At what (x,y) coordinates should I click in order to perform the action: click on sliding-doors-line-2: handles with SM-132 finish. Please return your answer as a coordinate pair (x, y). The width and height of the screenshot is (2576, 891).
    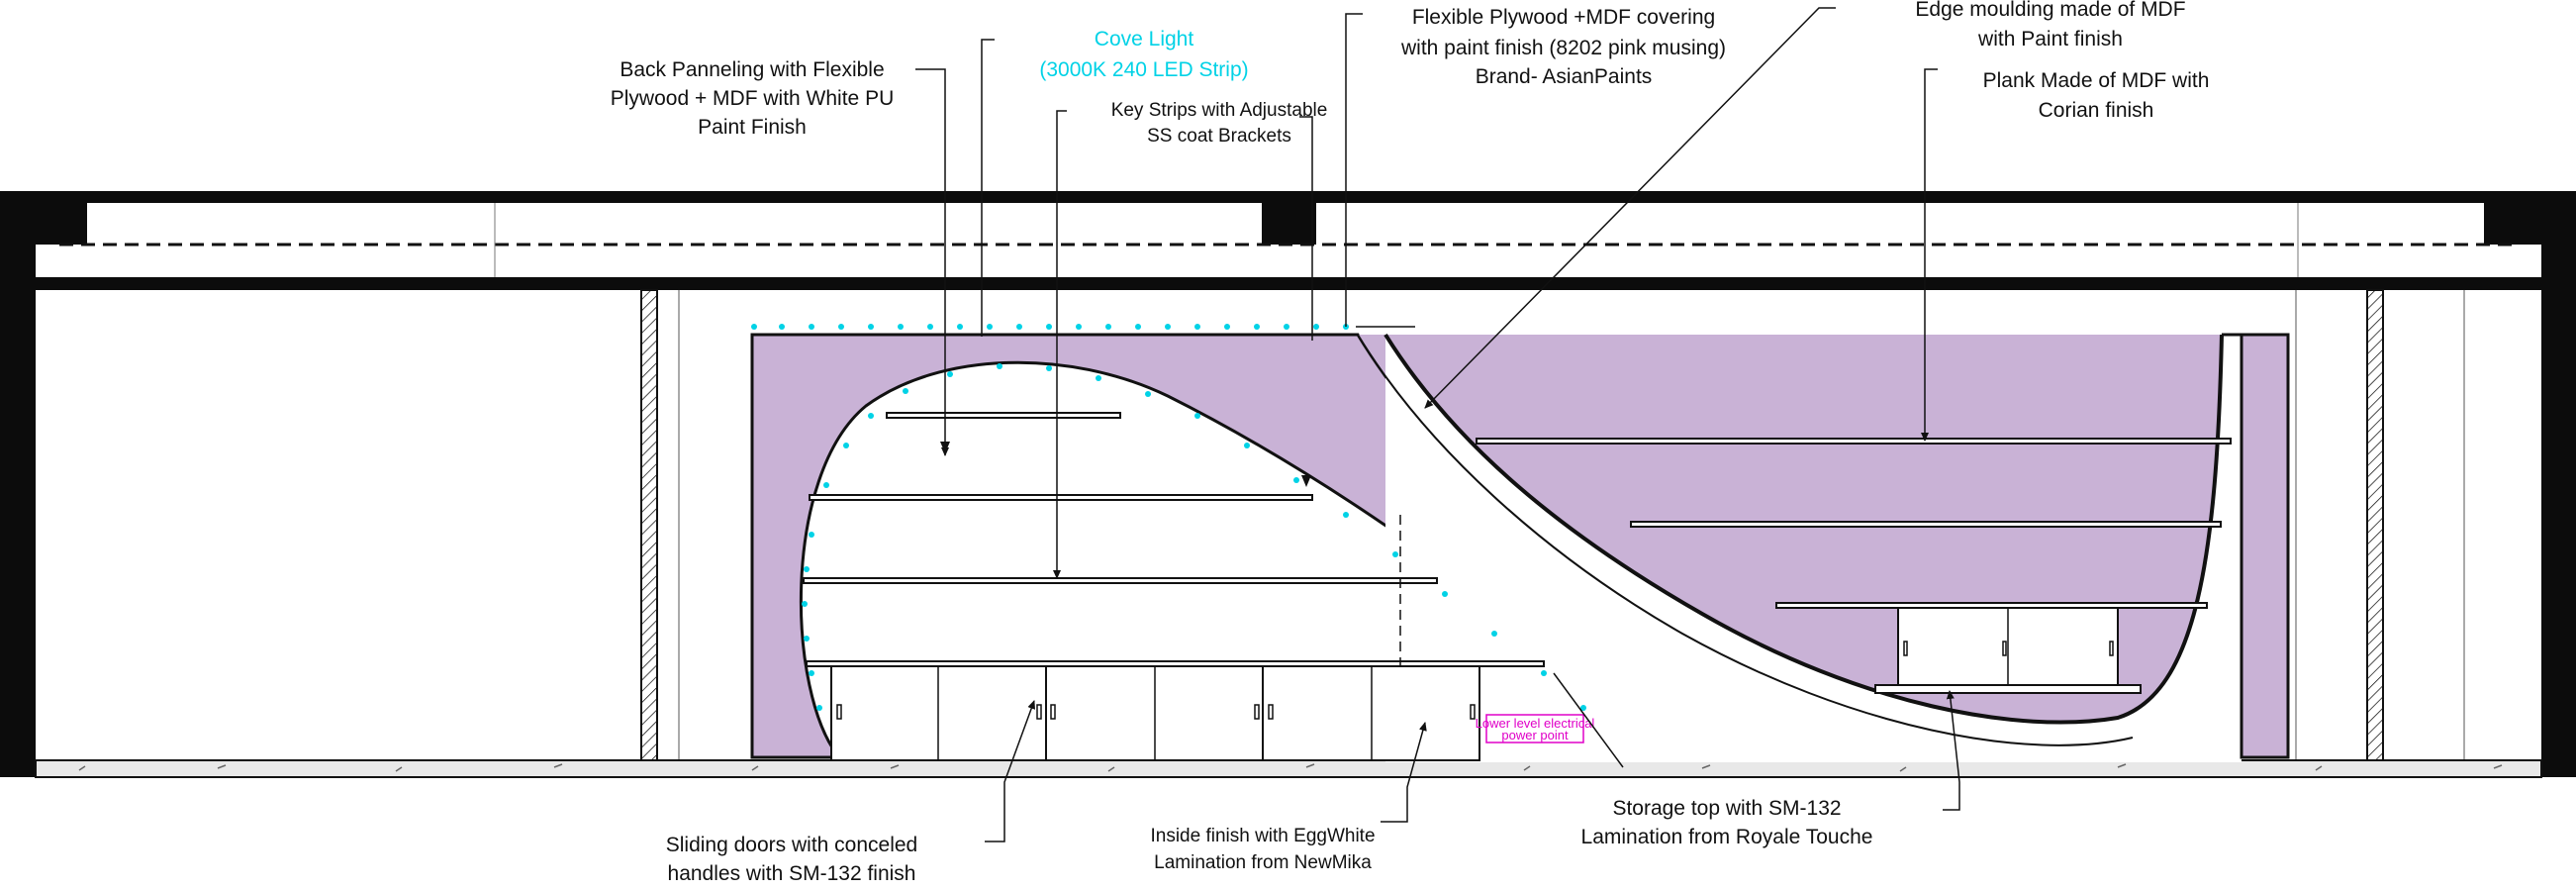
    Looking at the image, I should click on (792, 873).